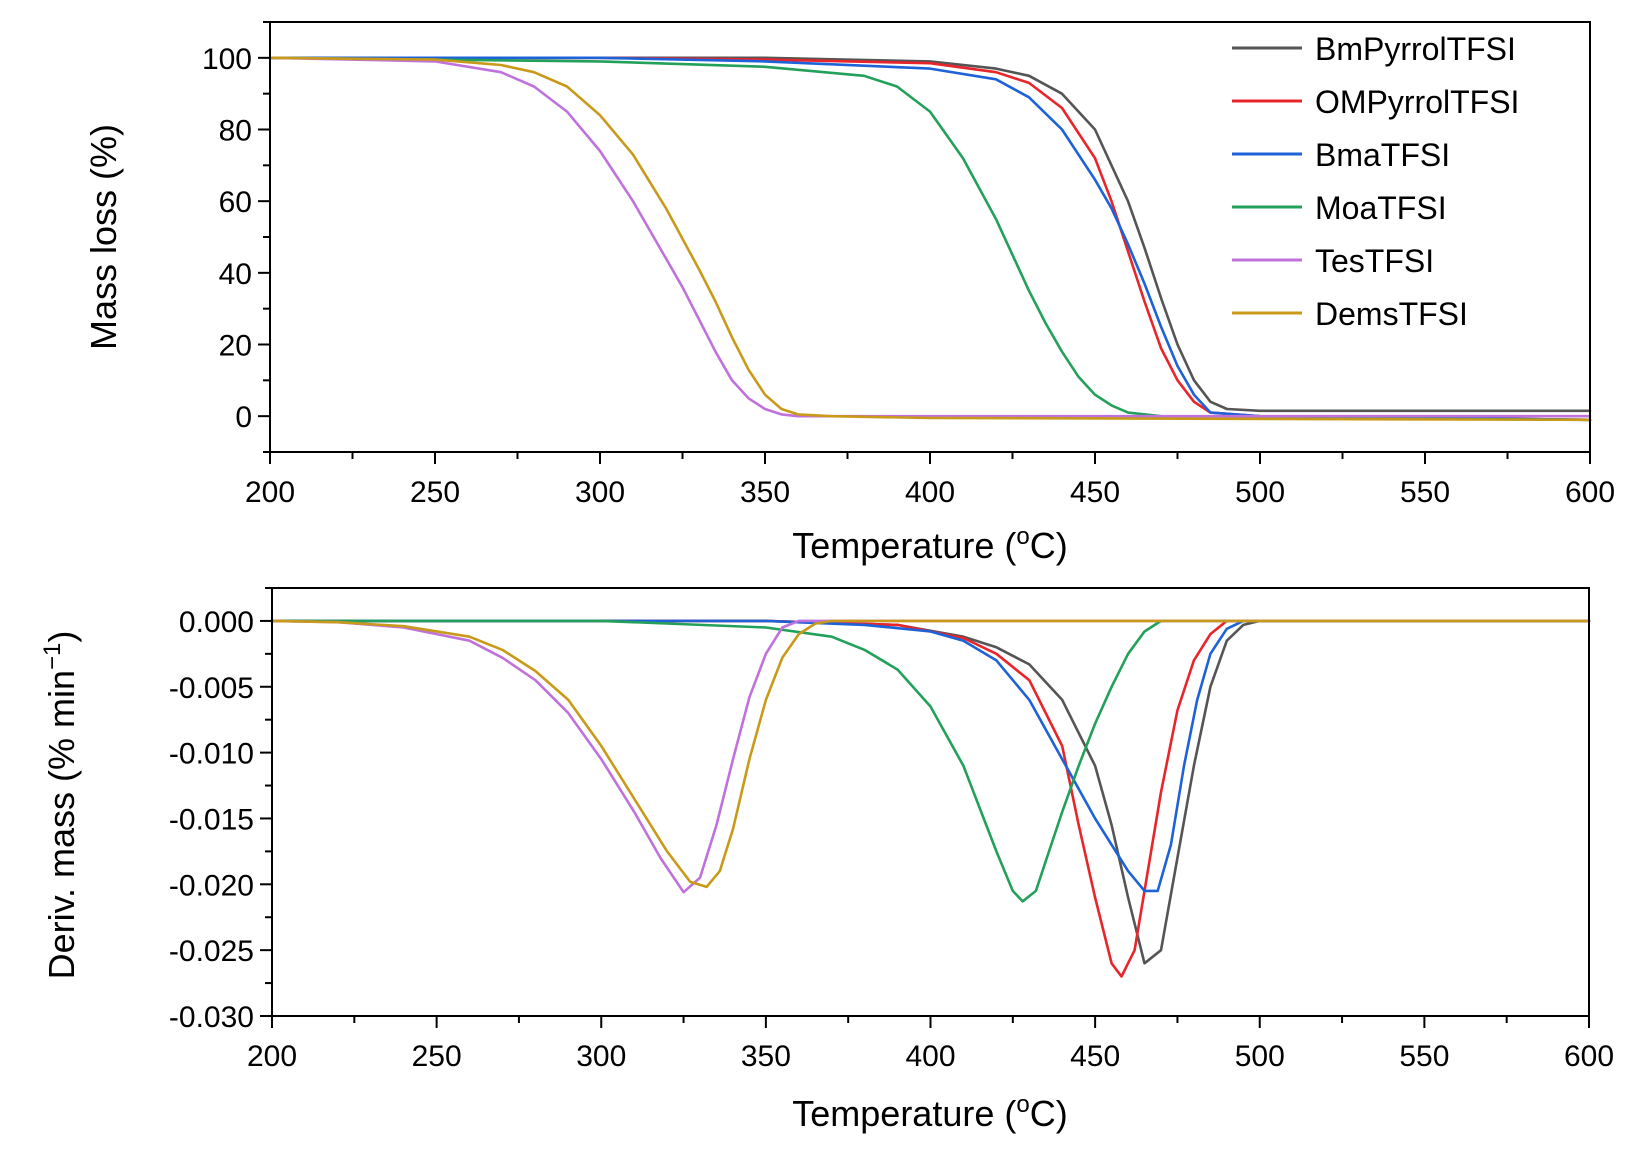 The width and height of the screenshot is (1644, 1164). Describe the element at coordinates (1391, 314) in the screenshot. I see `legend-label-demstfsi: DemsTFSI` at that location.